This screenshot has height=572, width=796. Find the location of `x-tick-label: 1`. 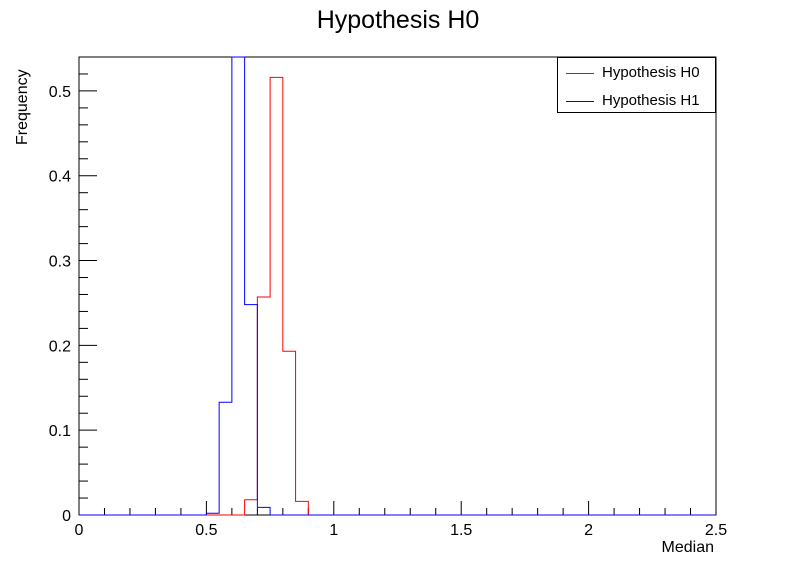

x-tick-label: 1 is located at coordinates (333, 530).